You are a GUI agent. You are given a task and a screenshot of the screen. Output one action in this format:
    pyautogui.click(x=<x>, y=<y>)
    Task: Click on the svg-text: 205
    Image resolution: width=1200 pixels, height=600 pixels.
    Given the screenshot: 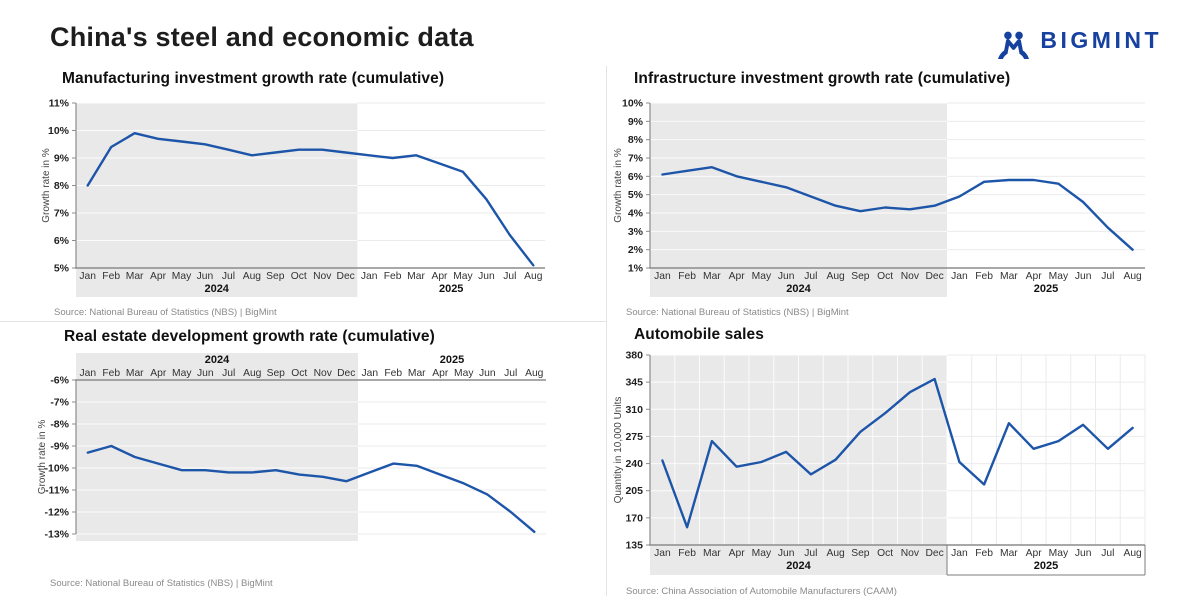 What is the action you would take?
    pyautogui.click(x=634, y=491)
    